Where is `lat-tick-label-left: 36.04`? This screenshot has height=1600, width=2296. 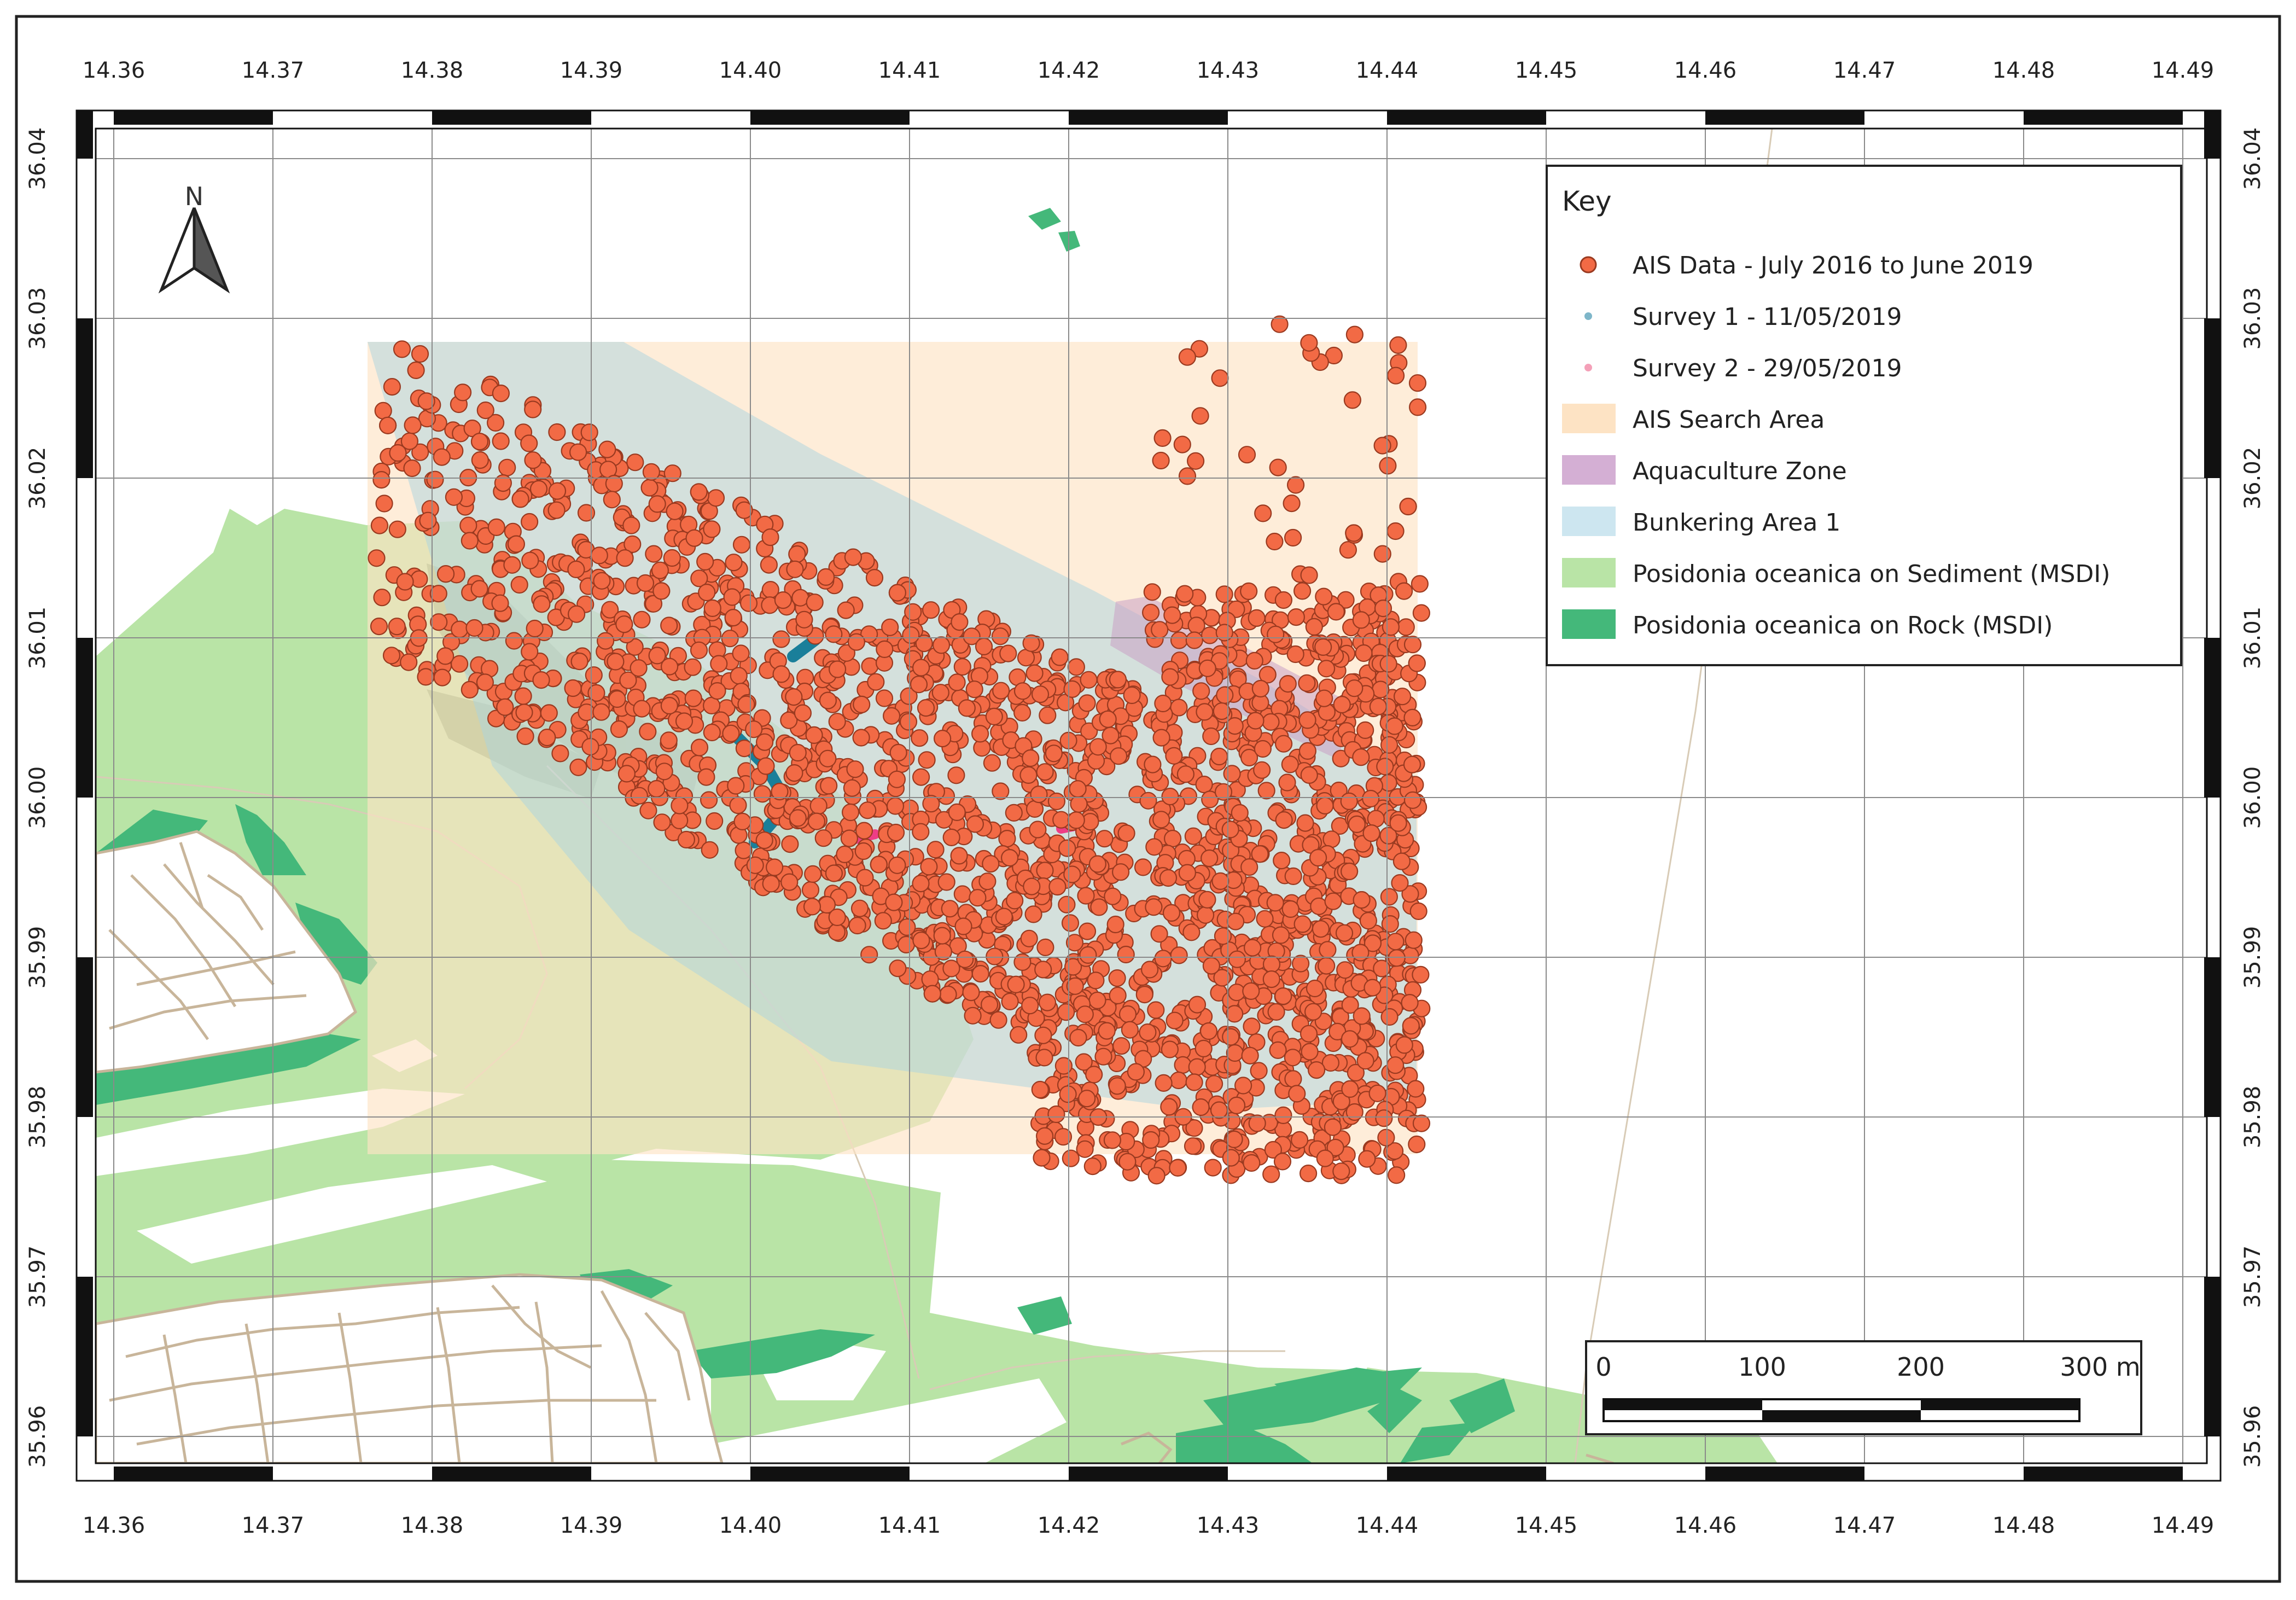
lat-tick-label-left: 36.04 is located at coordinates (37, 159).